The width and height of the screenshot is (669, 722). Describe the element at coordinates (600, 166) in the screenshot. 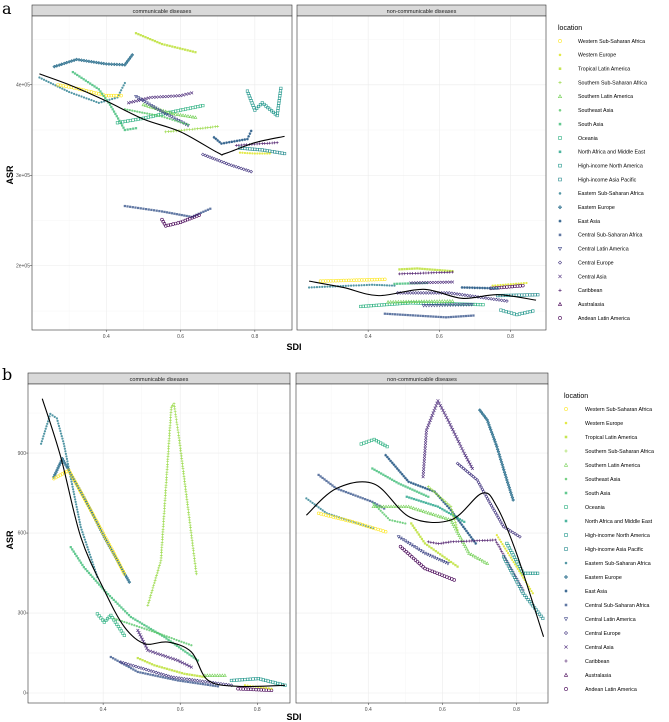

I see `legend-item: High-income North America` at that location.